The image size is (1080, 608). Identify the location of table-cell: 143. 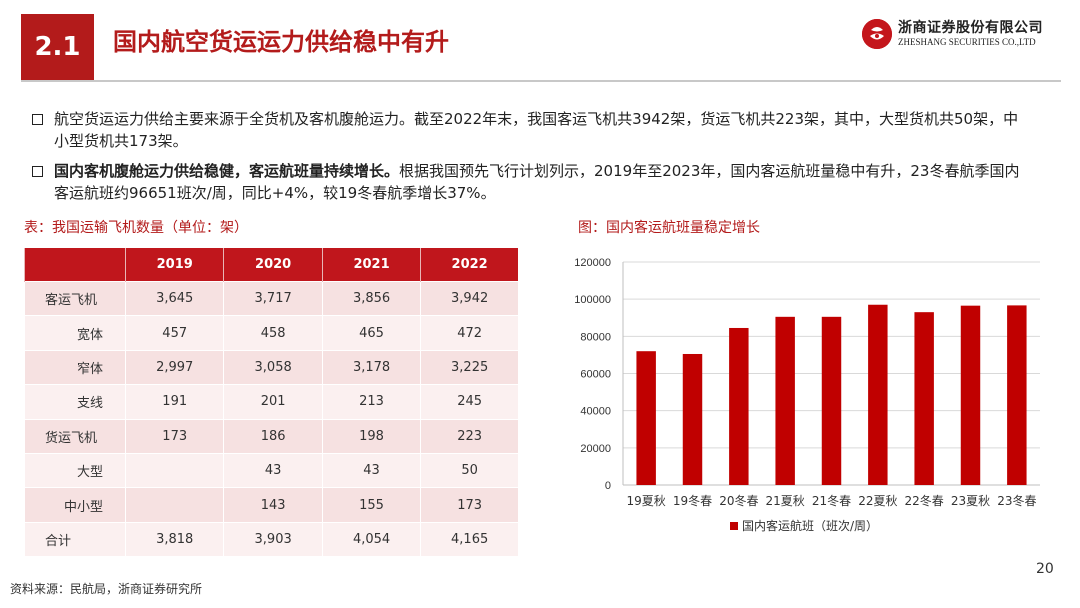
(273, 505).